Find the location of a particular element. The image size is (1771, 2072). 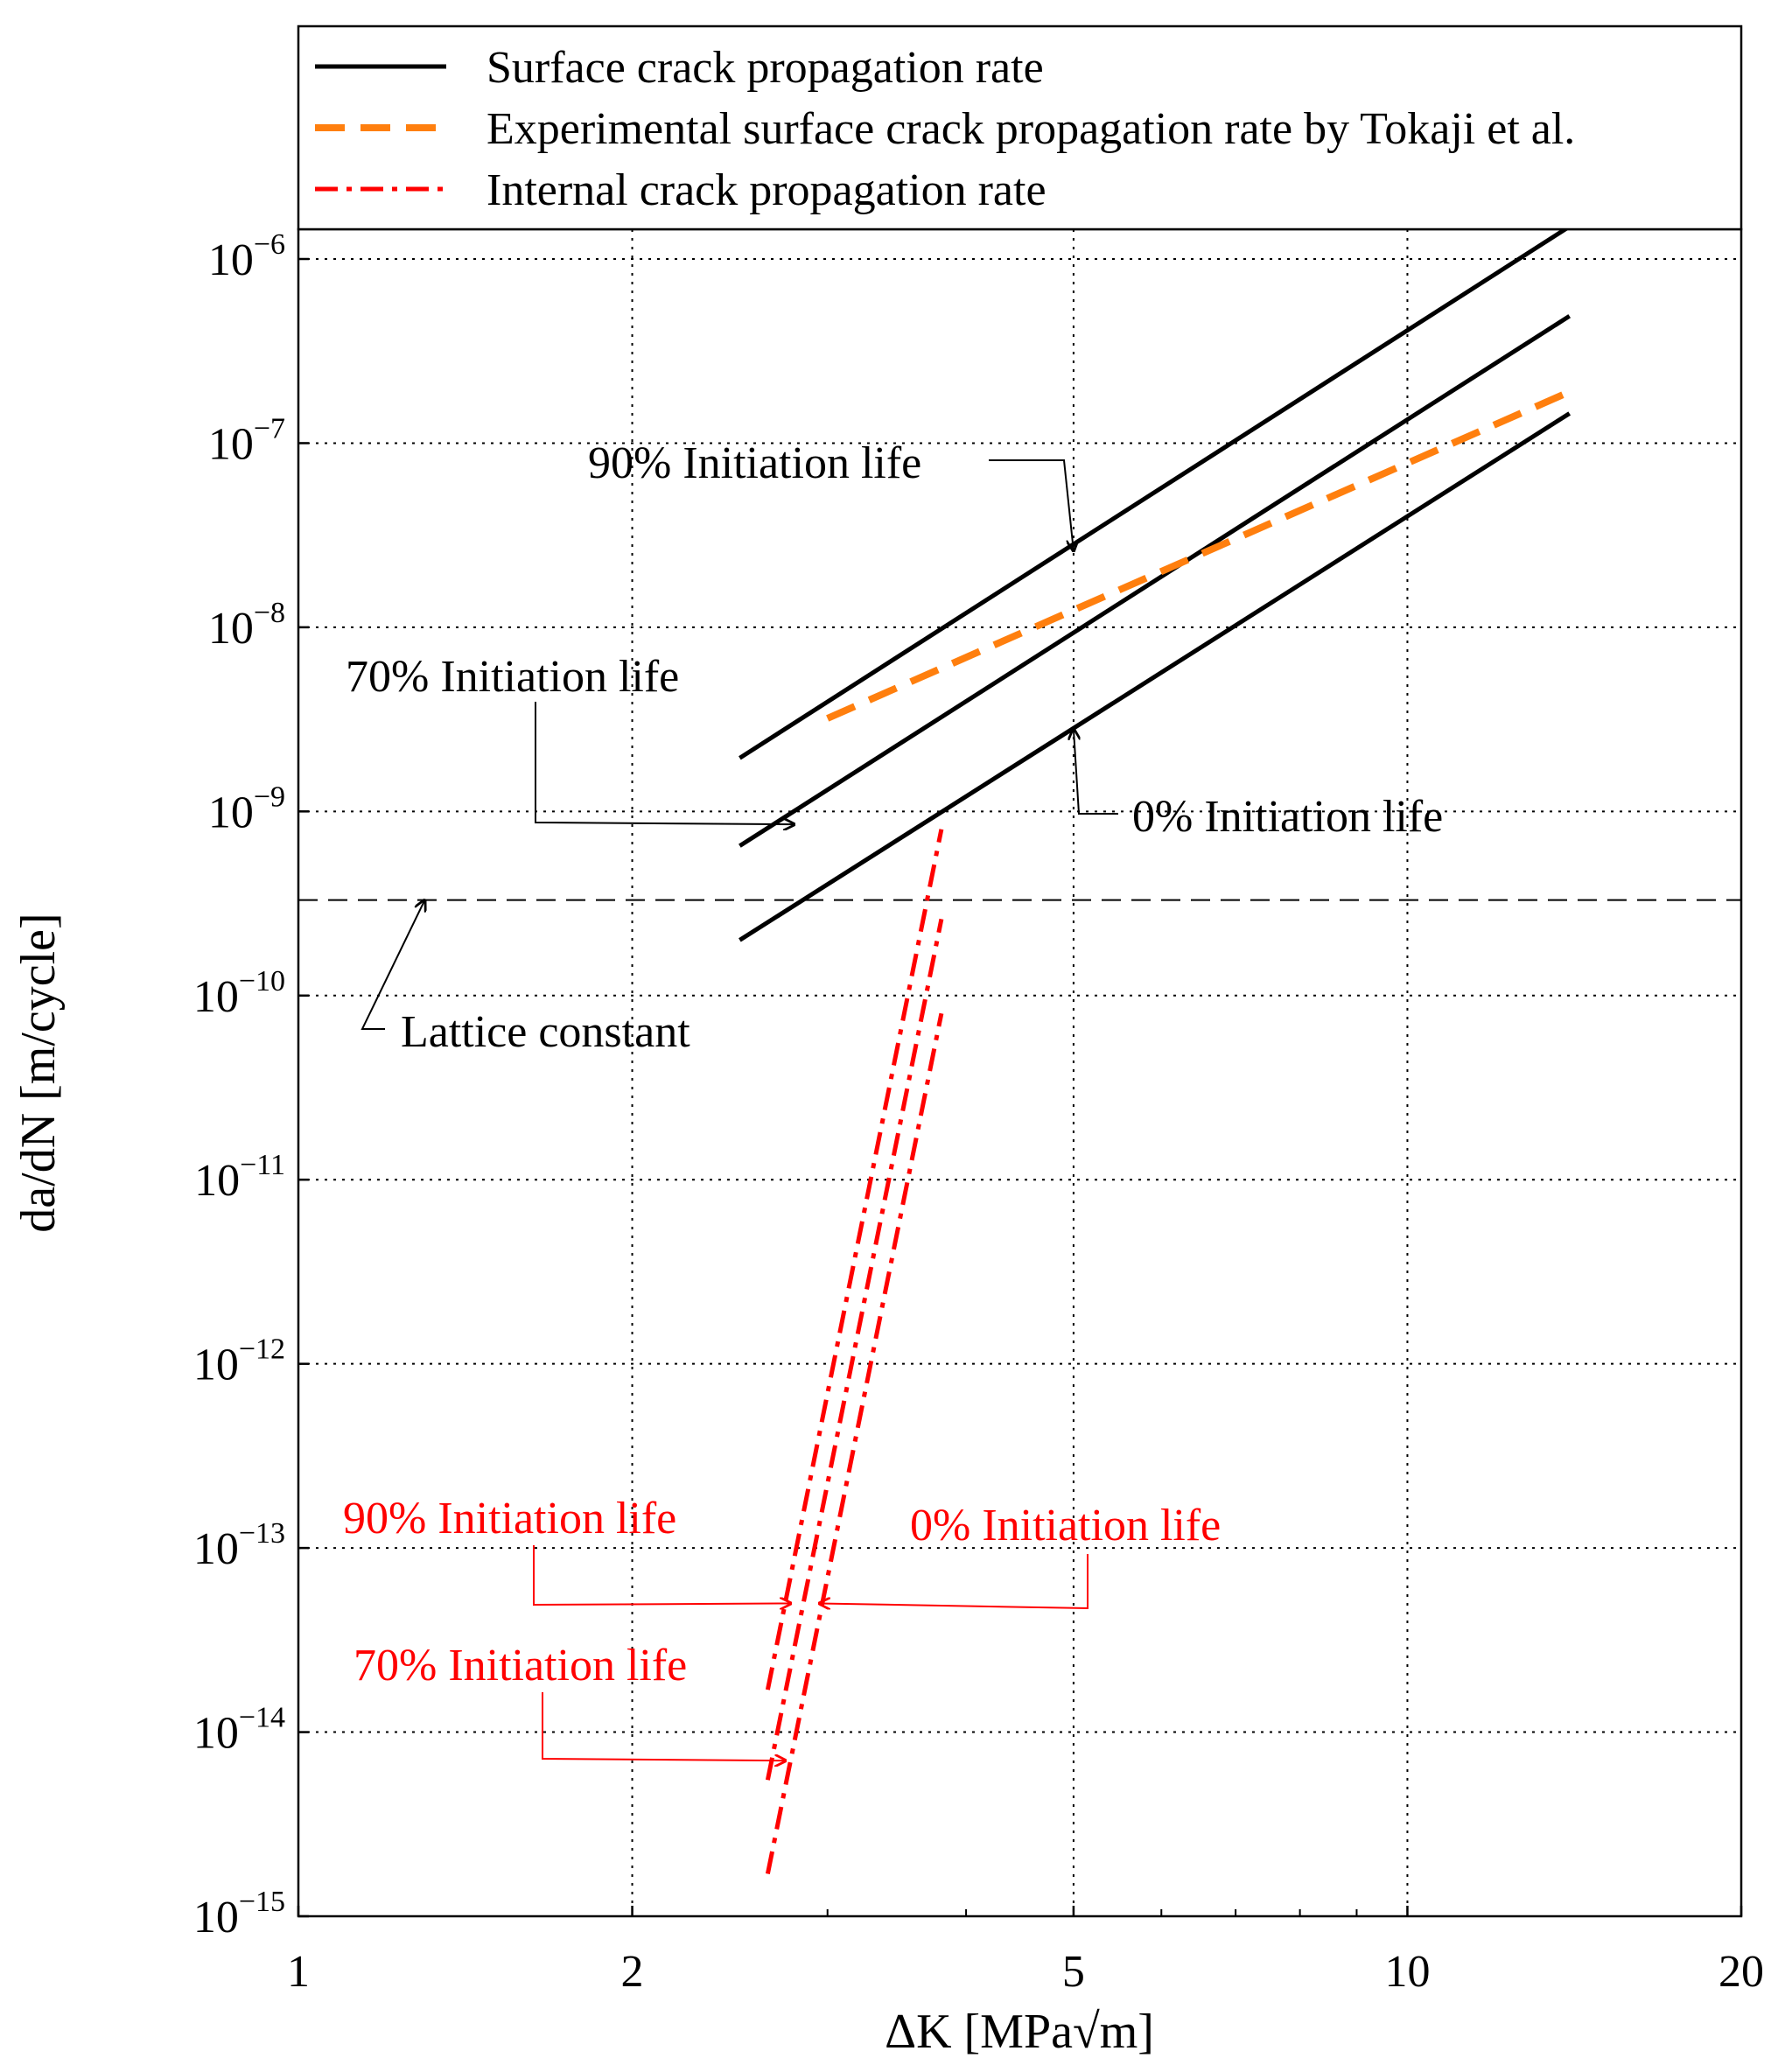

x-axis-title: ΔK [MPa√m] is located at coordinates (1019, 2032).